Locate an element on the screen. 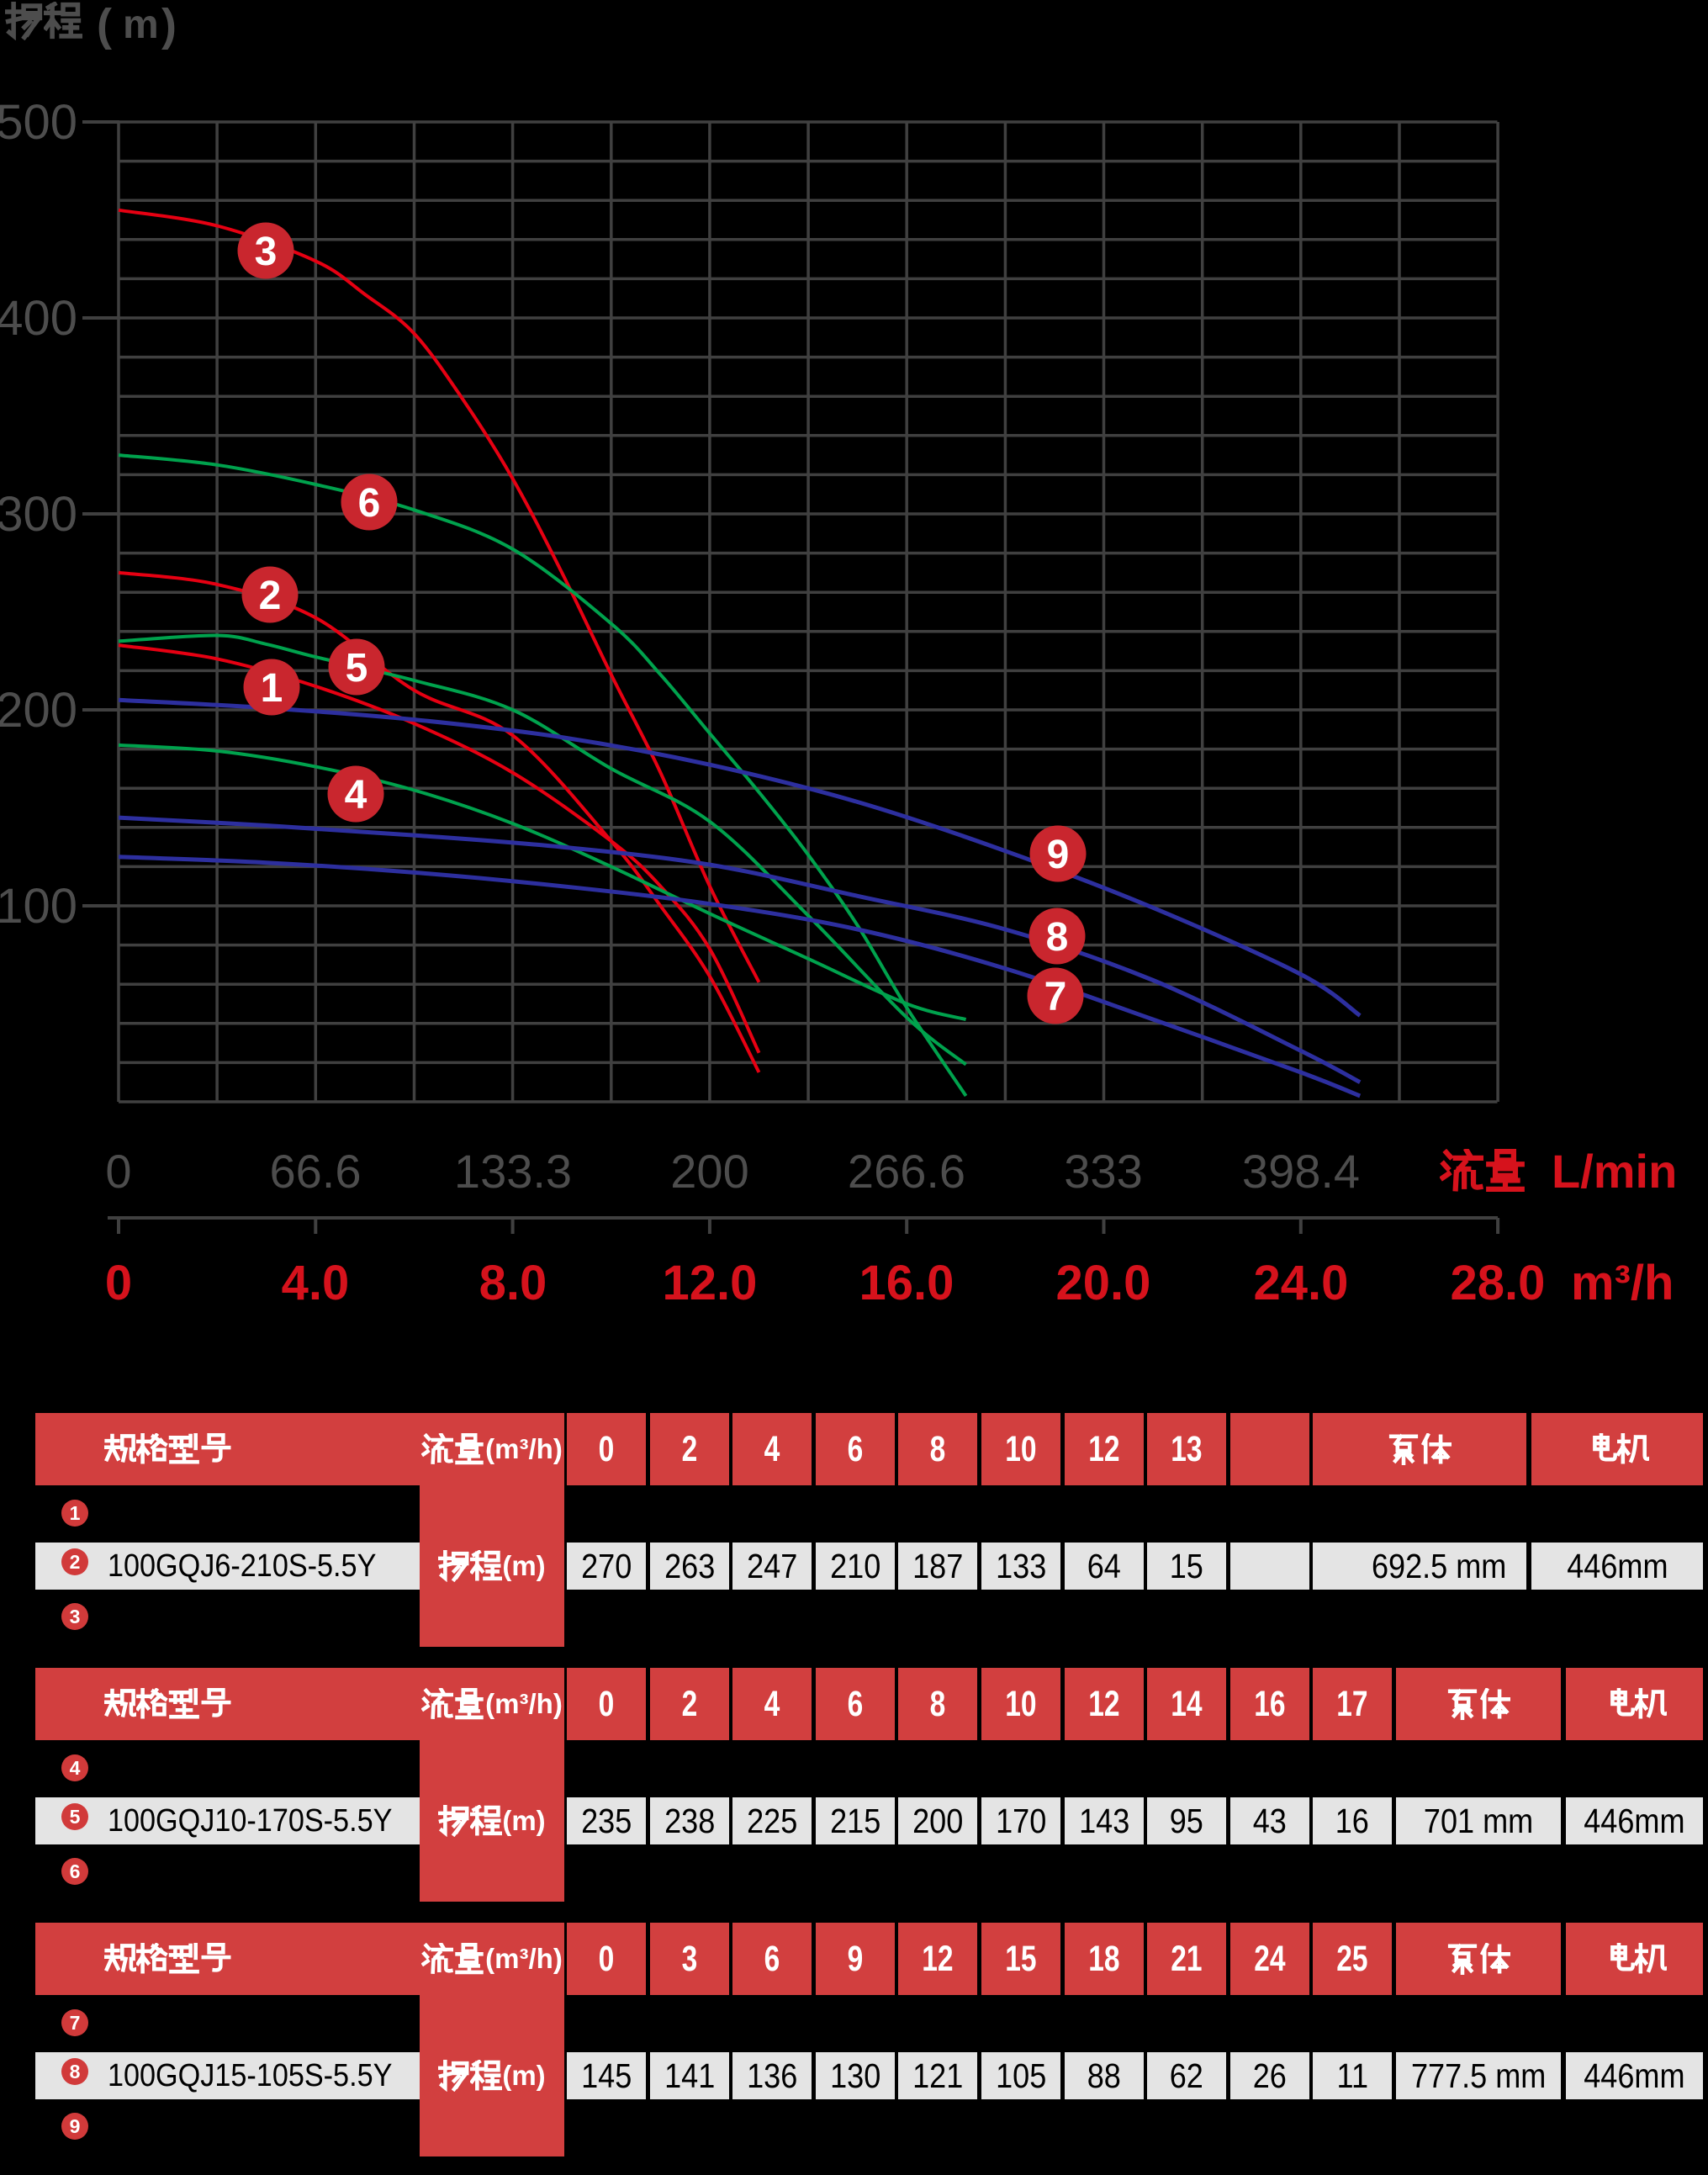 This screenshot has height=2175, width=1708. svg-text: 9 is located at coordinates (1058, 855).